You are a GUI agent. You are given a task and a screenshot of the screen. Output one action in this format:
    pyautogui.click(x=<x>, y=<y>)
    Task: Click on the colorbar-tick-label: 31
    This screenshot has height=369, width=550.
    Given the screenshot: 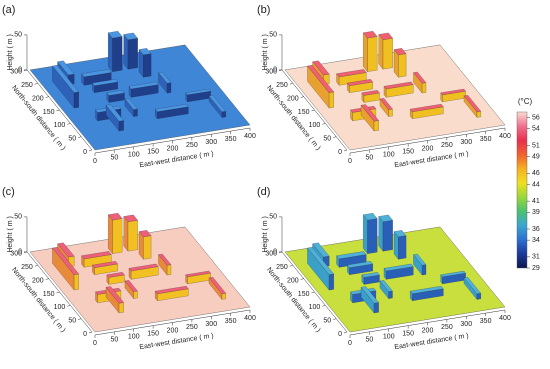 What is the action you would take?
    pyautogui.click(x=536, y=257)
    